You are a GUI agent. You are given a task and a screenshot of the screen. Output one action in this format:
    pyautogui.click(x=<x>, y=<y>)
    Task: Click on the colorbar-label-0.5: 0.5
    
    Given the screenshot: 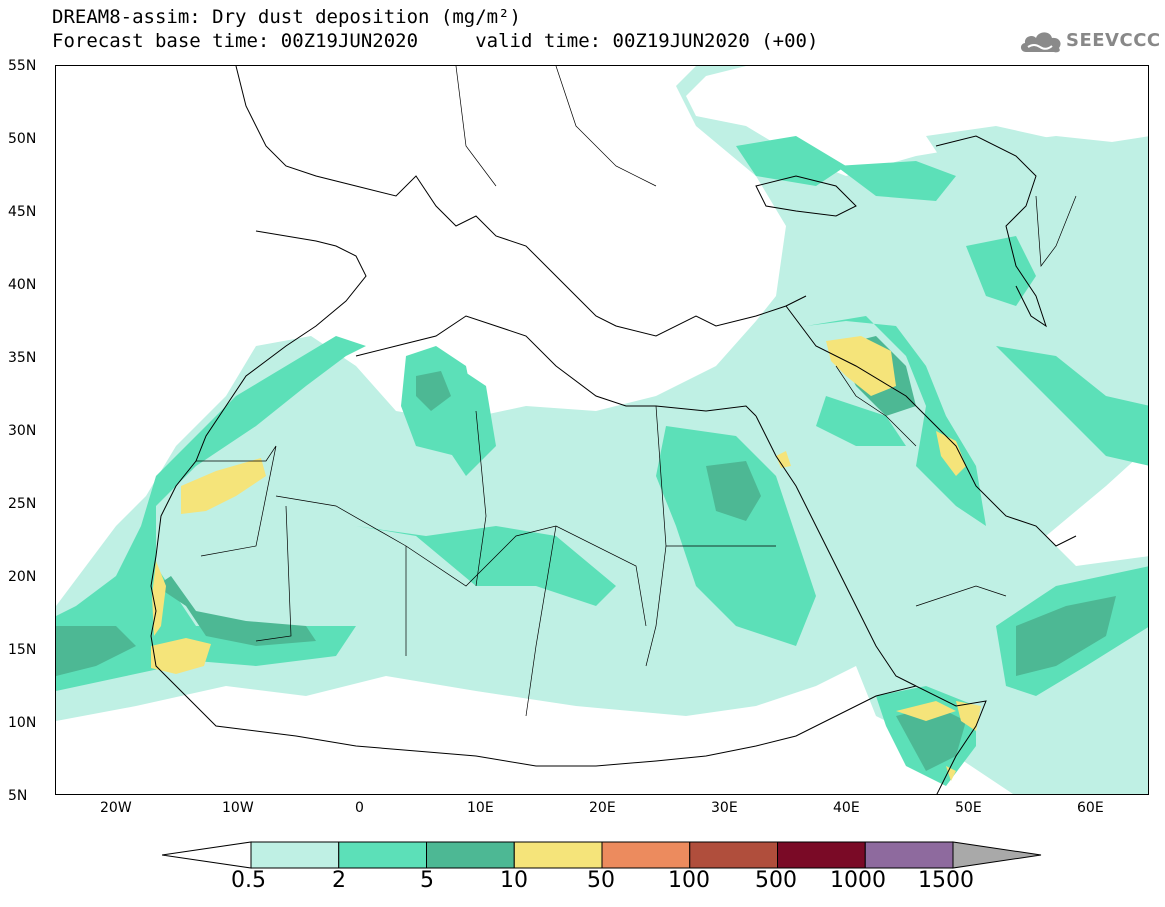 What is the action you would take?
    pyautogui.click(x=248, y=880)
    